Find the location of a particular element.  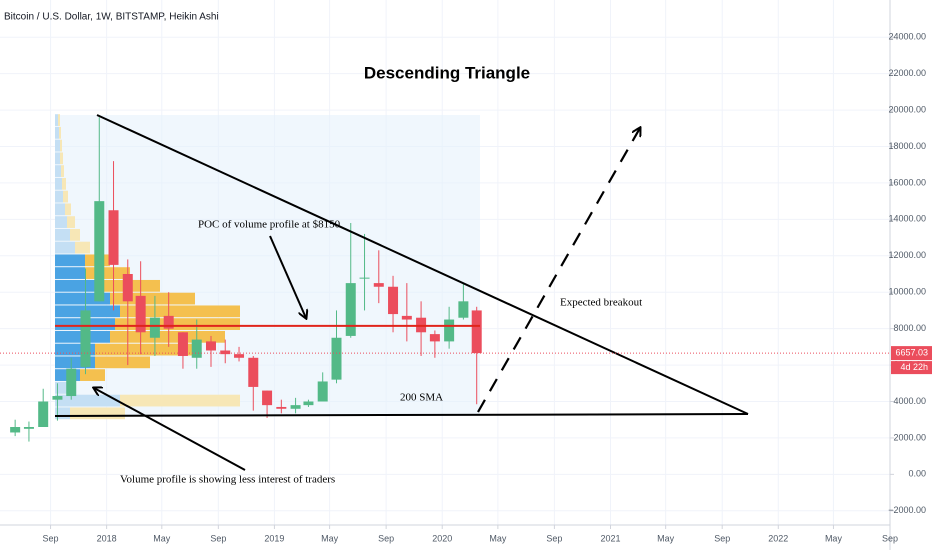

poc-arrow is located at coordinates (287, 276).